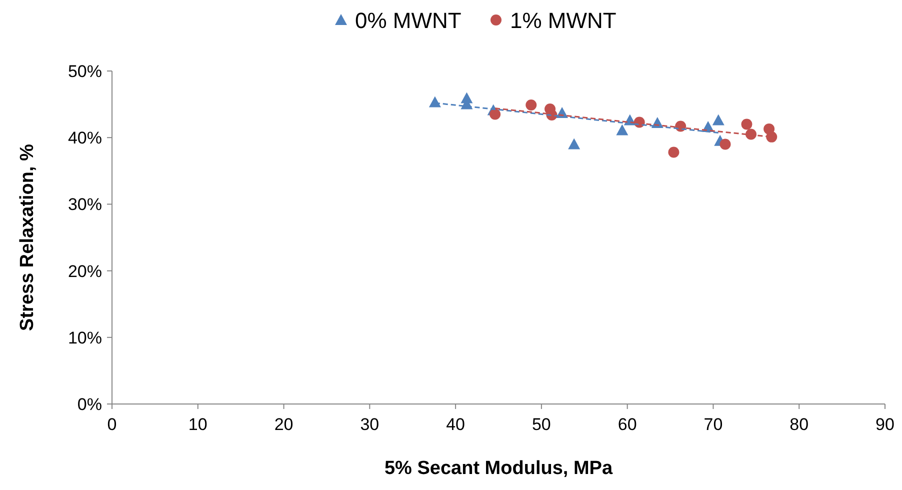 Image resolution: width=902 pixels, height=490 pixels. Describe the element at coordinates (541, 424) in the screenshot. I see `x-tick-label: 50` at that location.